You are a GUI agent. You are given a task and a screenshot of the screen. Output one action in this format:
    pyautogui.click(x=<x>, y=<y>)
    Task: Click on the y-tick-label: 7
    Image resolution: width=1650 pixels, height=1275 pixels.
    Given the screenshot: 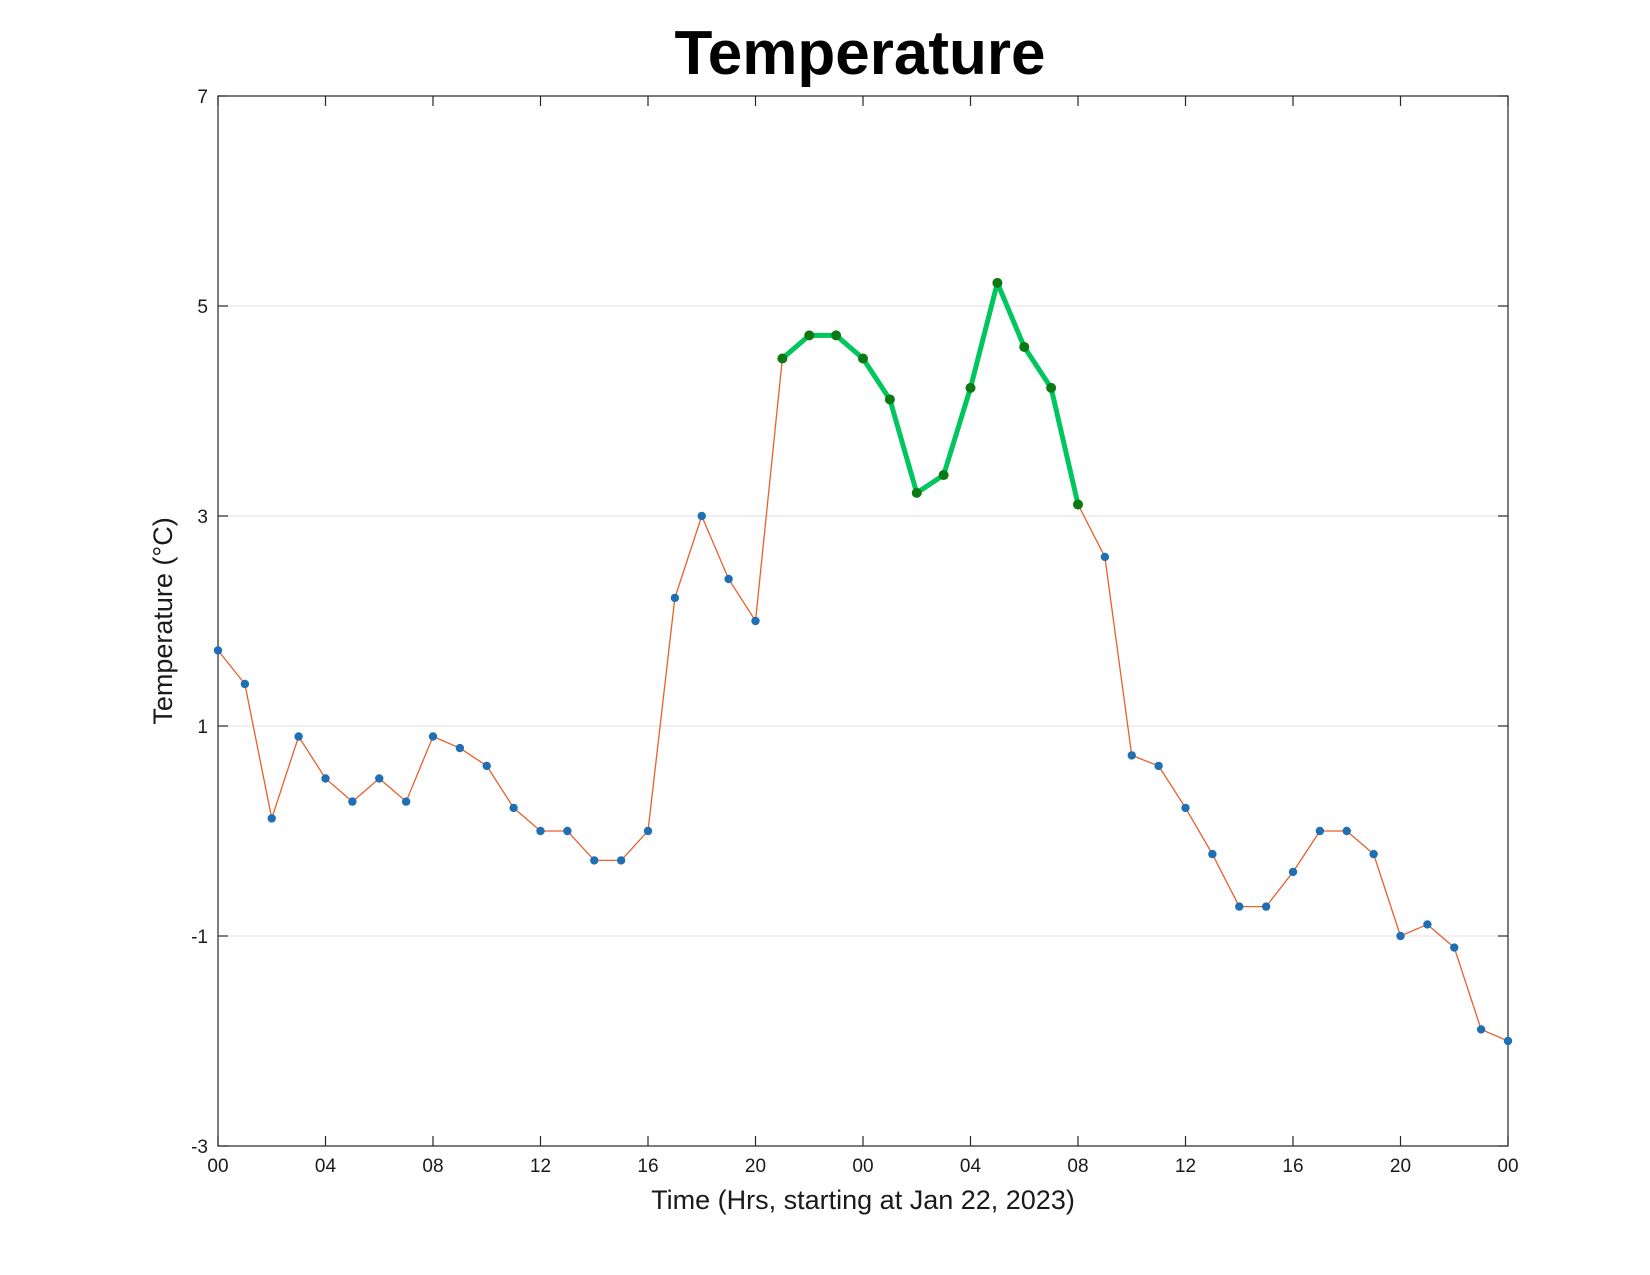 What is the action you would take?
    pyautogui.click(x=202, y=97)
    